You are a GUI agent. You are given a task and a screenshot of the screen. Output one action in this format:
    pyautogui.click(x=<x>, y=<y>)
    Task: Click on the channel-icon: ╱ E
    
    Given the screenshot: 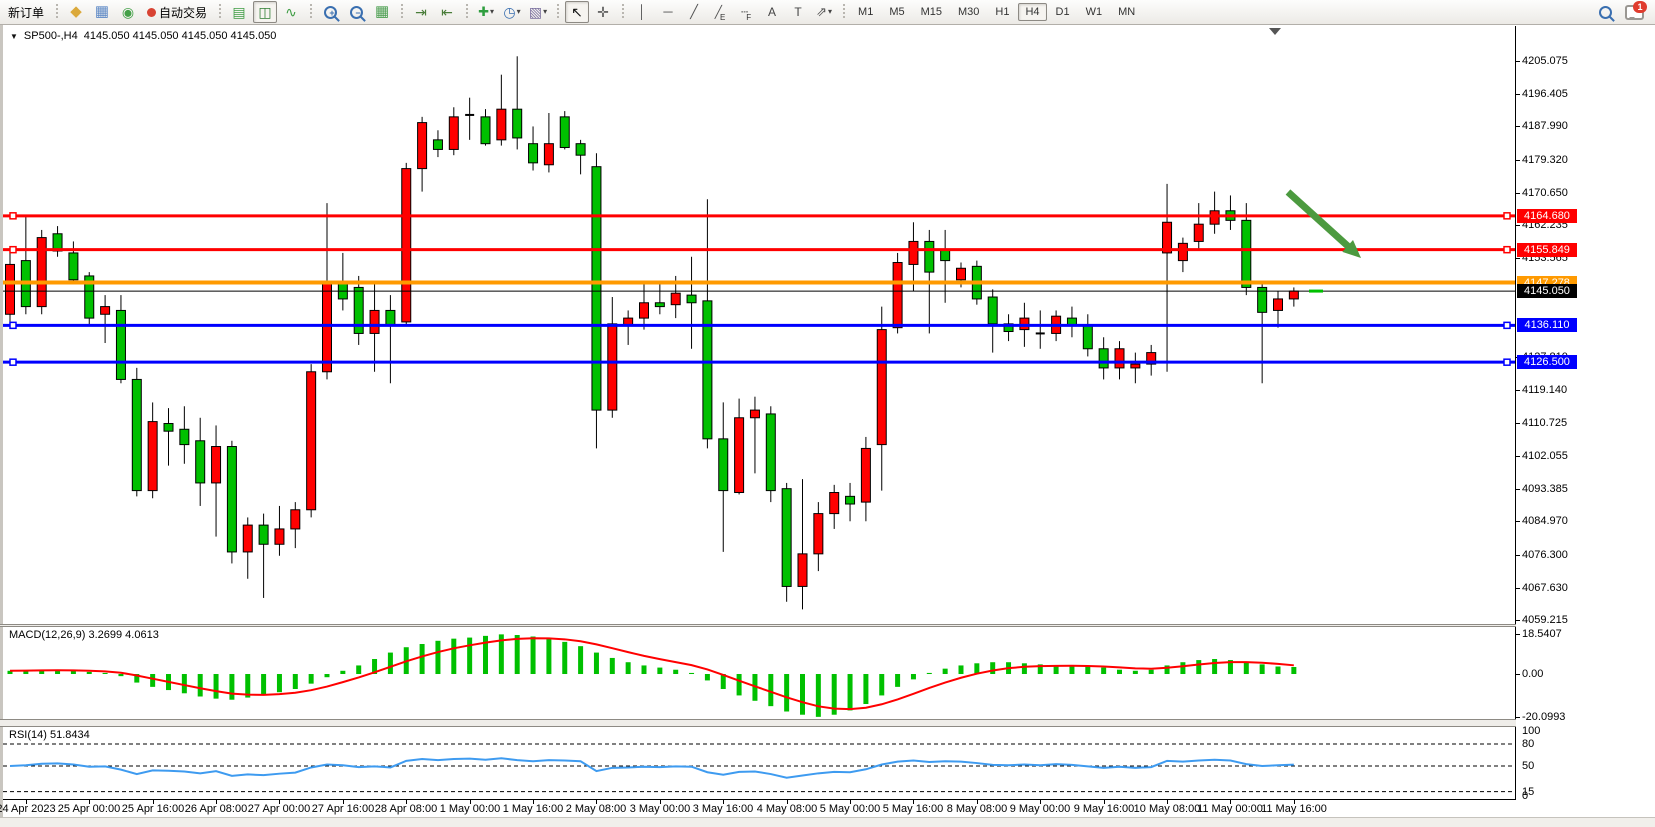 What is the action you would take?
    pyautogui.click(x=720, y=13)
    